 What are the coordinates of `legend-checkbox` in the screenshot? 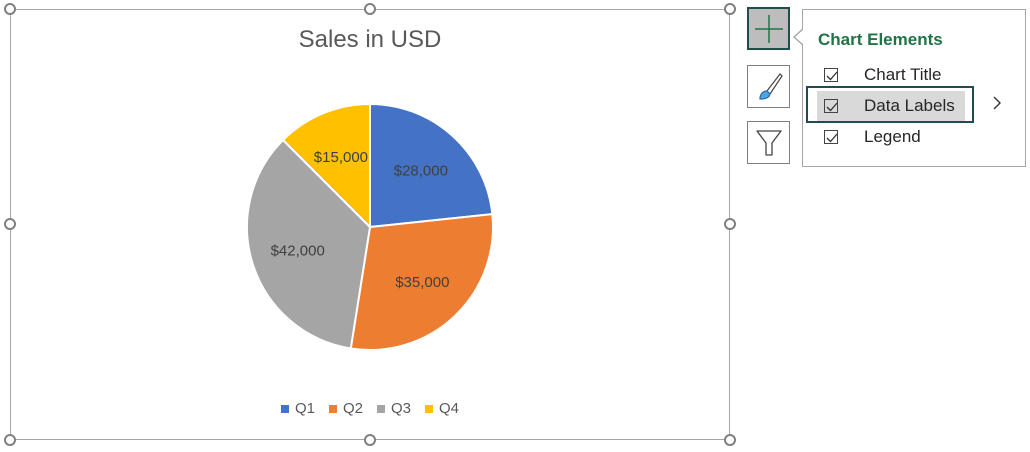 It's located at (831, 137).